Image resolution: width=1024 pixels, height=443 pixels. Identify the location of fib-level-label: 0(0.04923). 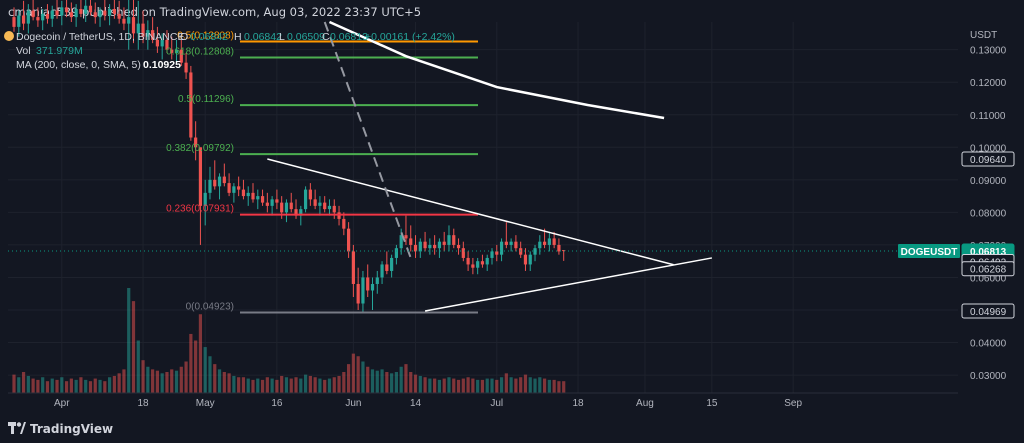
(210, 307).